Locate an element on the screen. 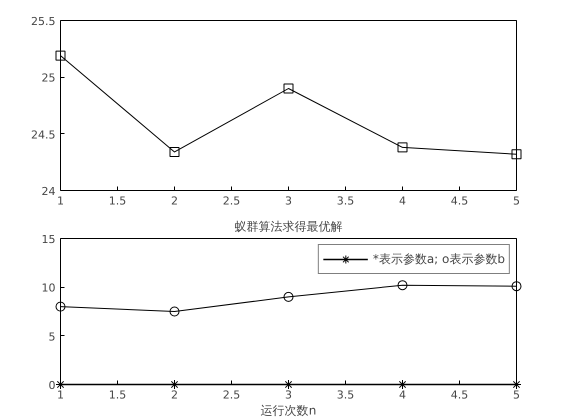  y-tick-label: 24.5 is located at coordinates (43, 135).